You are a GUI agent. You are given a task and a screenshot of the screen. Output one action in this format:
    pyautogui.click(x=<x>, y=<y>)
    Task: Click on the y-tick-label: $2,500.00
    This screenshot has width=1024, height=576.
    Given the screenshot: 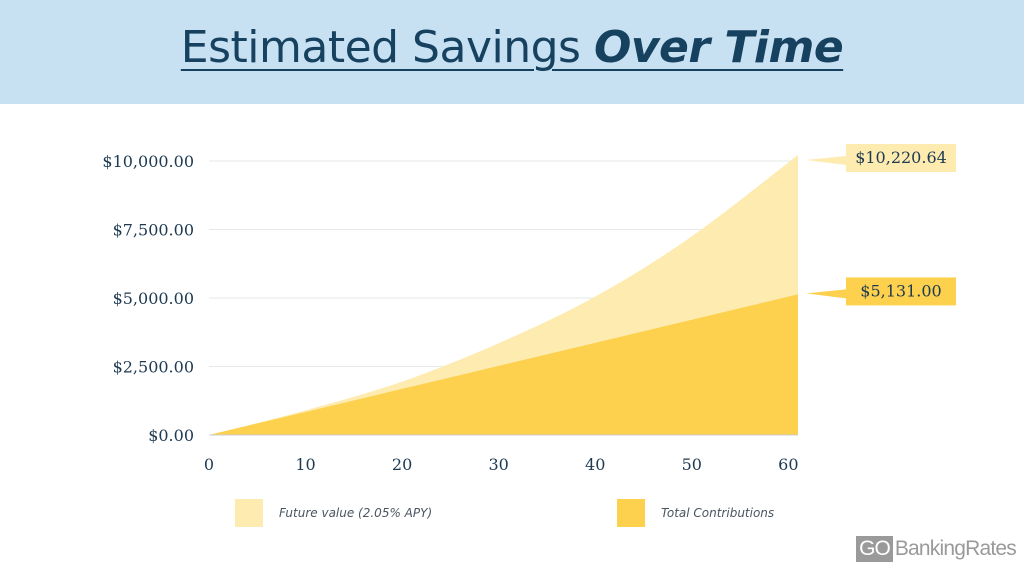 What is the action you would take?
    pyautogui.click(x=153, y=367)
    